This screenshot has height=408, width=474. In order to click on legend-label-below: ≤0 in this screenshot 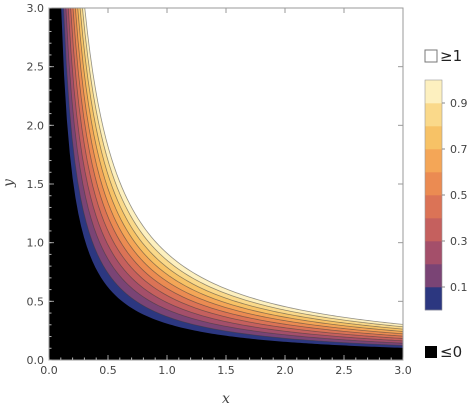, I will do `click(451, 352)`.